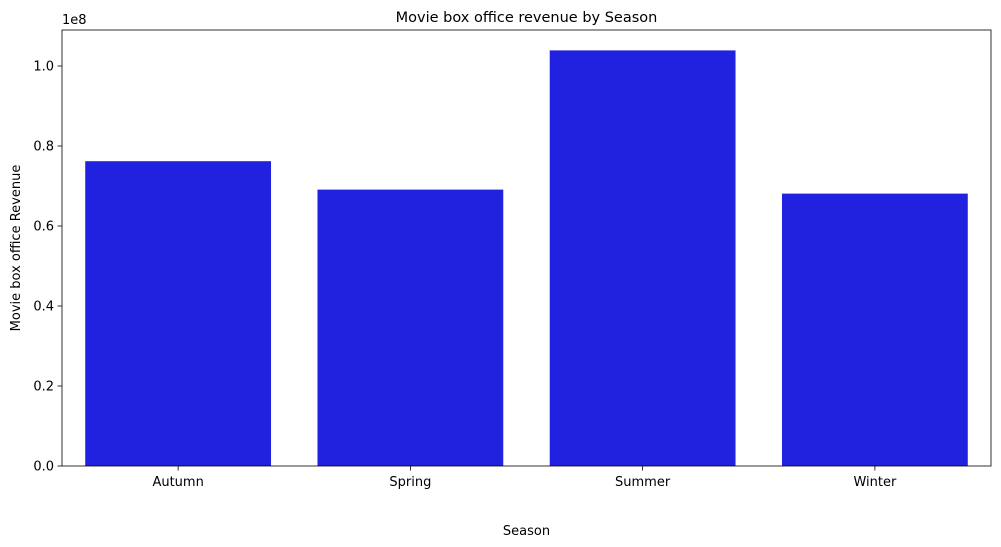 Image resolution: width=1001 pixels, height=547 pixels. I want to click on x-axis-label: Season, so click(526, 531).